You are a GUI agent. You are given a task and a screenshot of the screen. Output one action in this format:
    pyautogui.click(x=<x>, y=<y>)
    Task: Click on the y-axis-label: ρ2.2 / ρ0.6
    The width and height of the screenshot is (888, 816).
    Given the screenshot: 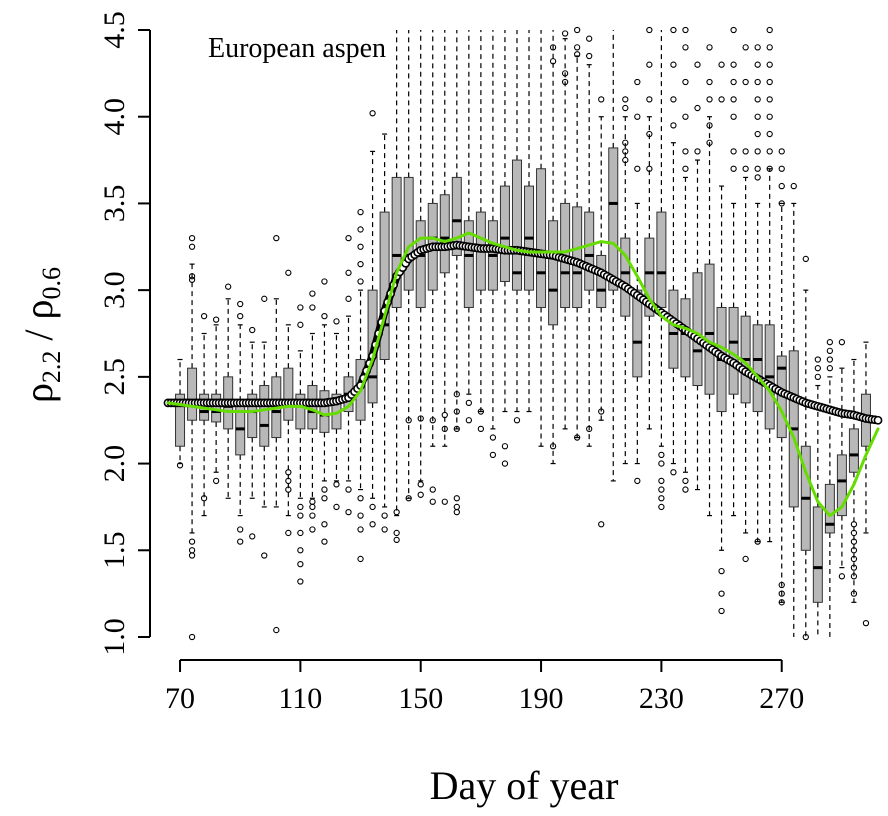 What is the action you would take?
    pyautogui.click(x=41, y=335)
    